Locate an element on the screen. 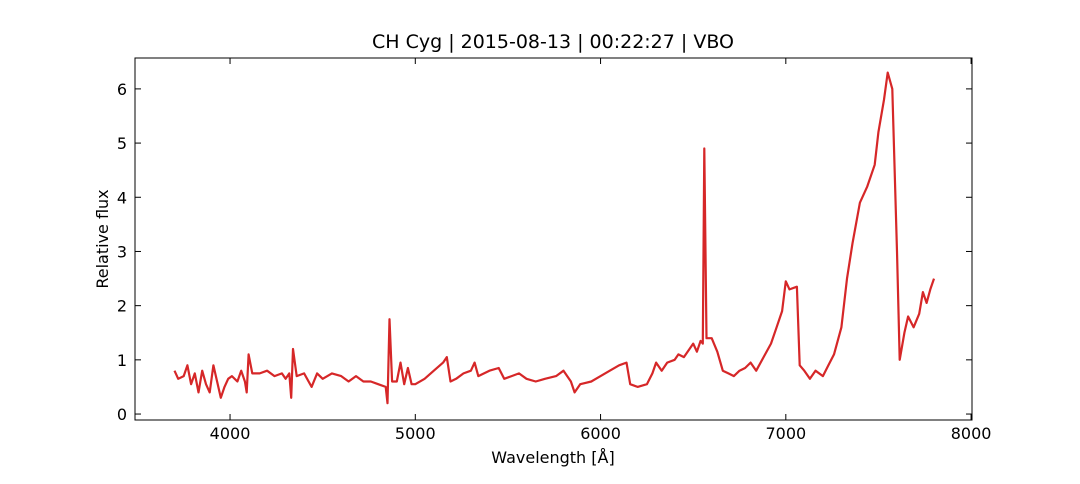 The image size is (1080, 484). x-tick-label: 6000 is located at coordinates (600, 433).